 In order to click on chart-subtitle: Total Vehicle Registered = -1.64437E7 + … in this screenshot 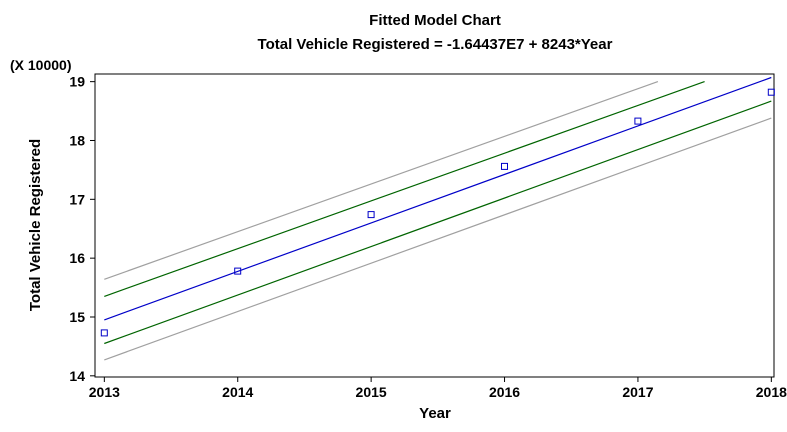, I will do `click(435, 44)`.